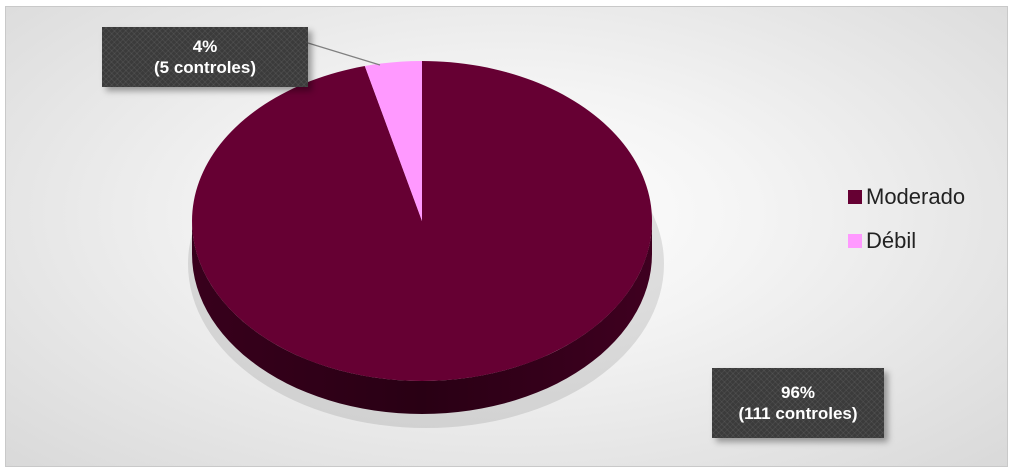  What do you see at coordinates (205, 67) in the screenshot?
I see `data-label-debil-detail: (5 controles)` at bounding box center [205, 67].